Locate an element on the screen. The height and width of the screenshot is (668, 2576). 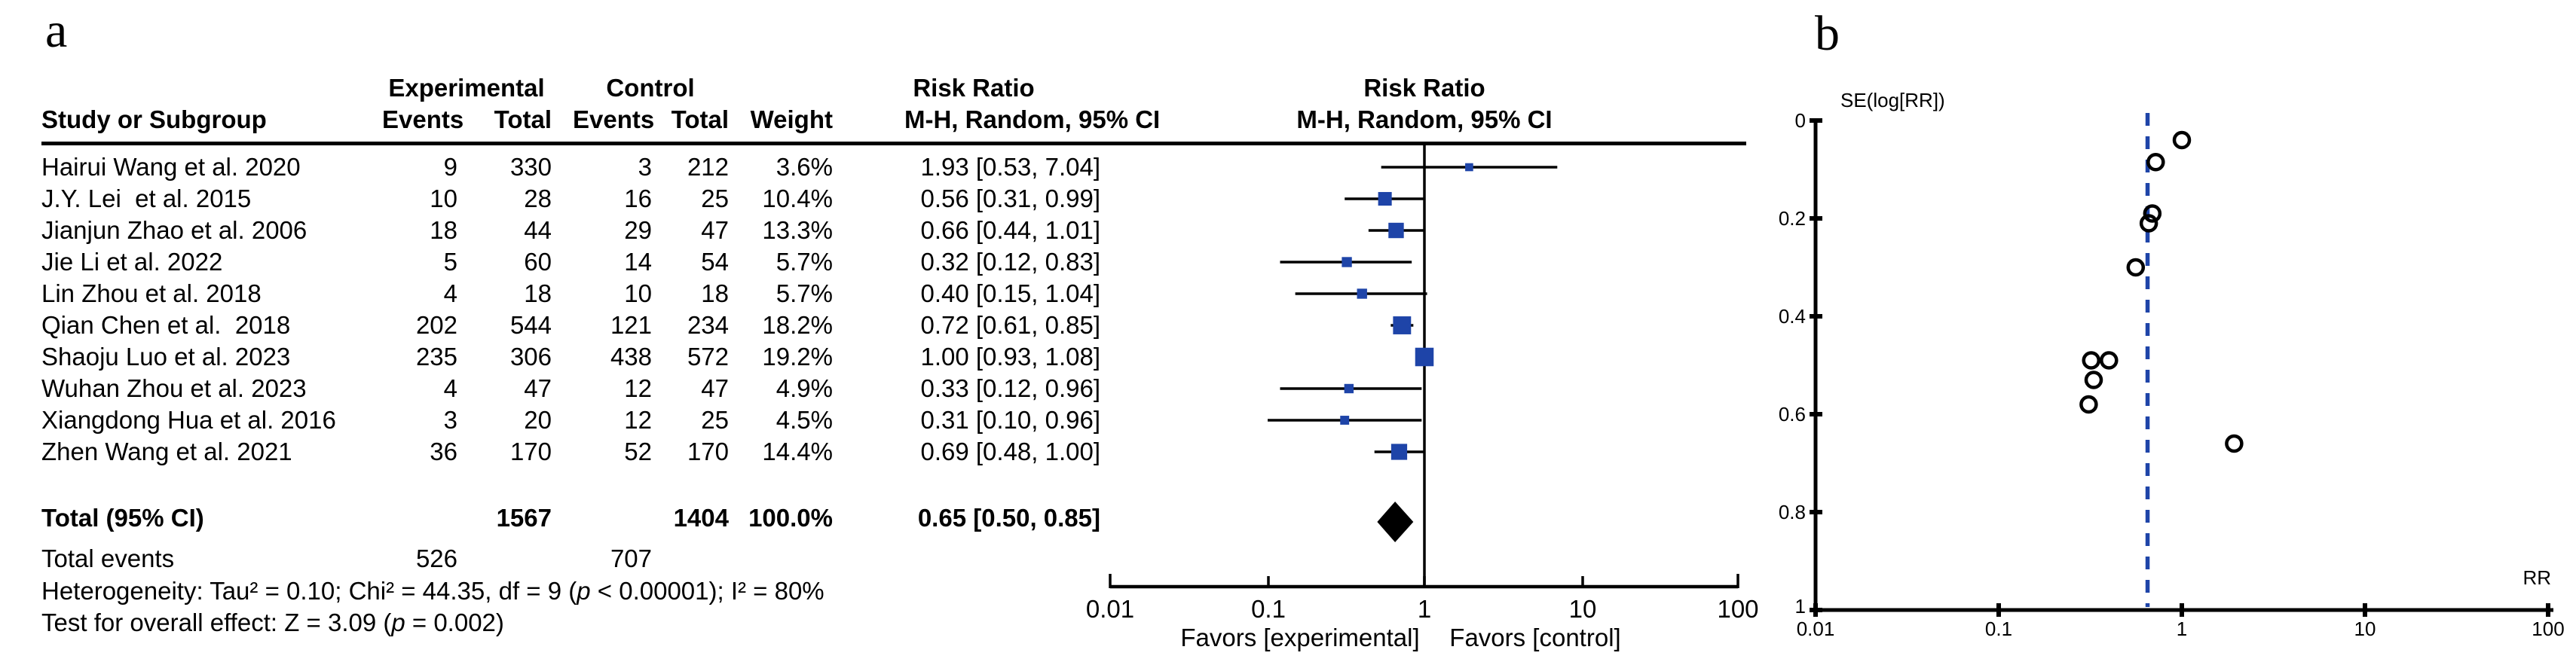
weight: 5.7% is located at coordinates (805, 262).